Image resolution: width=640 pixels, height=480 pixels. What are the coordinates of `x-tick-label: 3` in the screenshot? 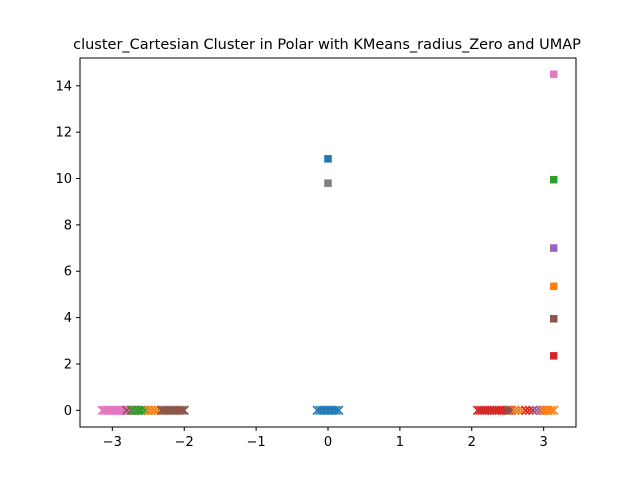 It's located at (544, 442).